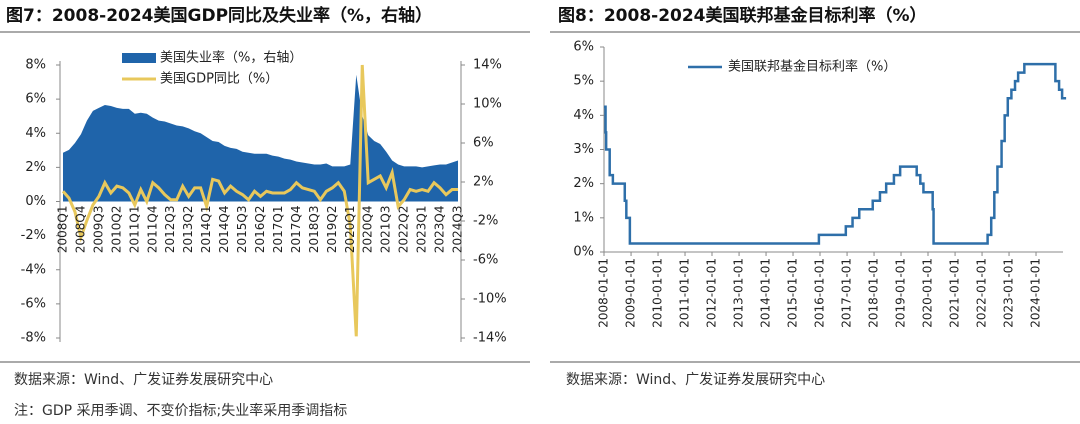 This screenshot has width=1080, height=424. I want to click on x-tick-label: 2011Q4, so click(152, 230).